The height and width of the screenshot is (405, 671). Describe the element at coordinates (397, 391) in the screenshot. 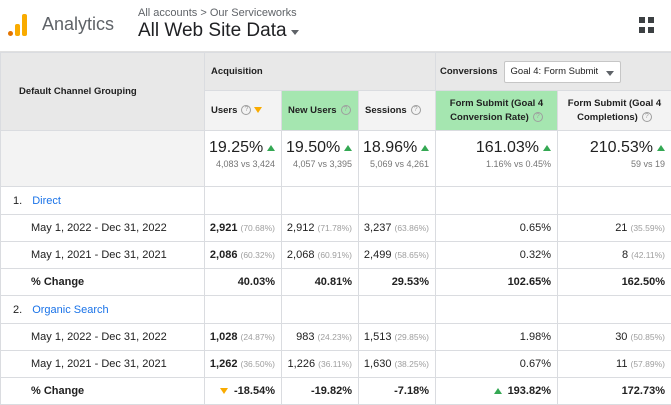

I see `sessions-change-cell: -7.18%` at that location.